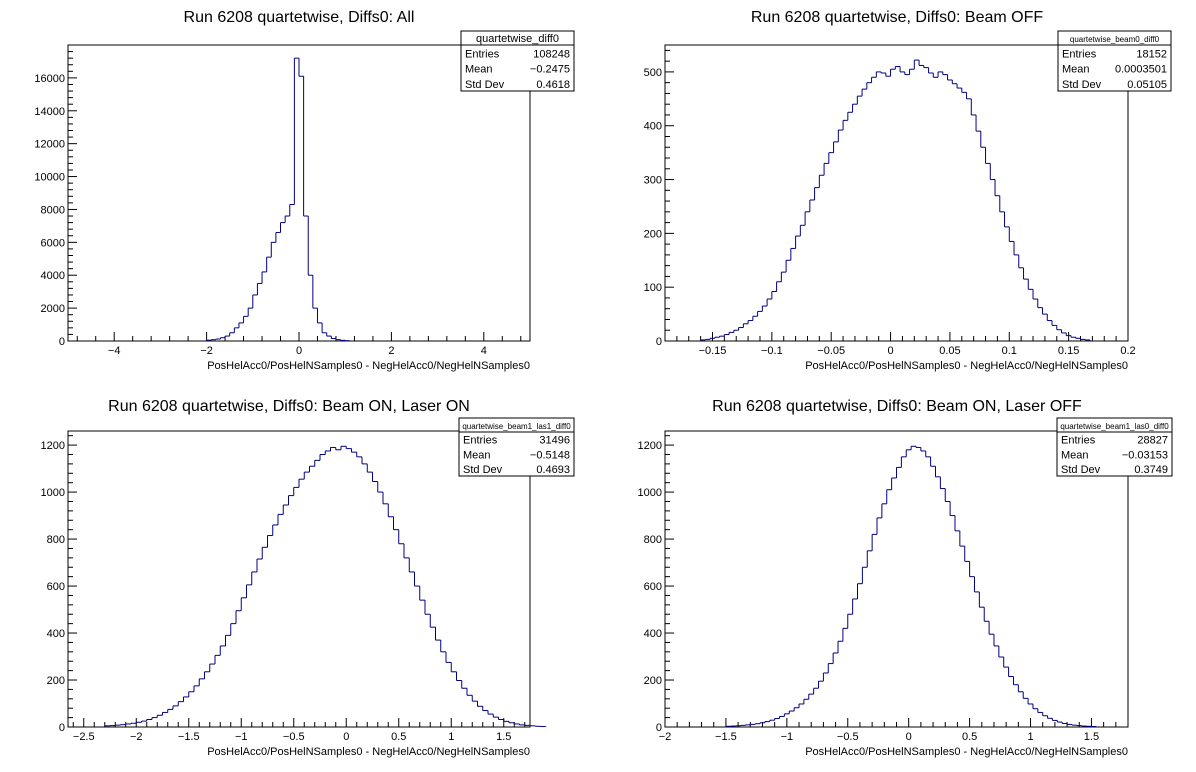 The image size is (1196, 772). I want to click on y-tick-label: 4000, so click(53, 276).